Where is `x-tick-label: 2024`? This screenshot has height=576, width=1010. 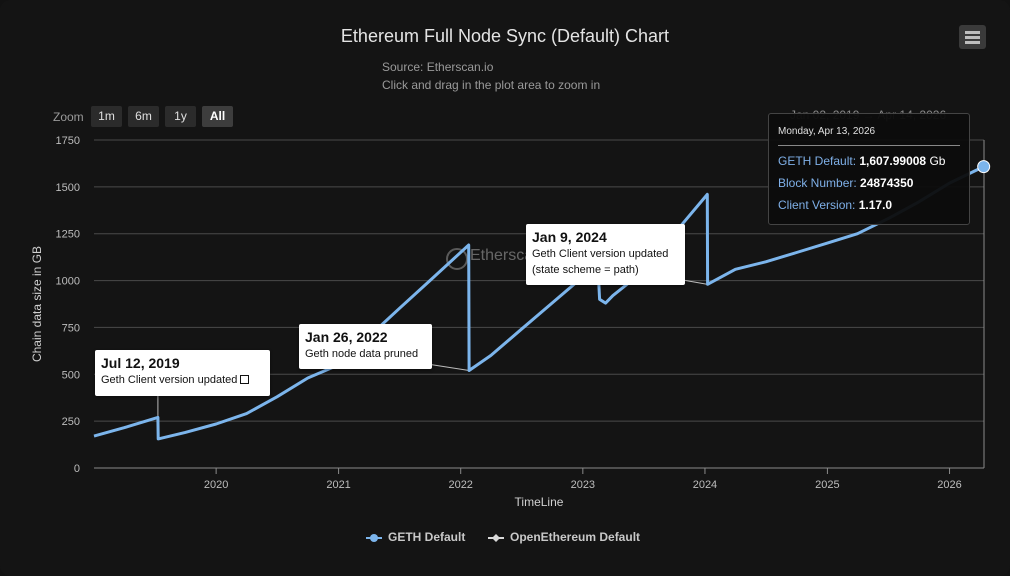
x-tick-label: 2024 is located at coordinates (705, 485).